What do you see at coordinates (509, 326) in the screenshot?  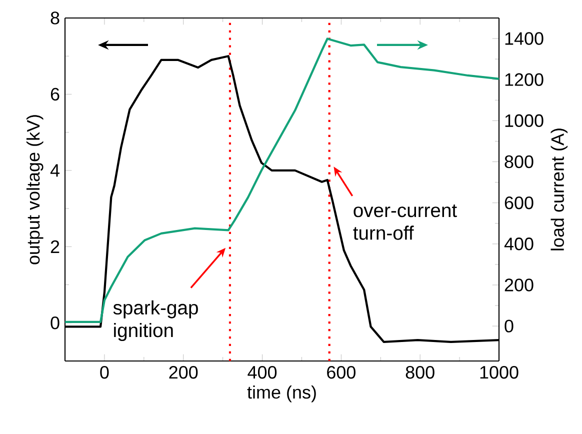 I see `y2-tick-label: 0` at bounding box center [509, 326].